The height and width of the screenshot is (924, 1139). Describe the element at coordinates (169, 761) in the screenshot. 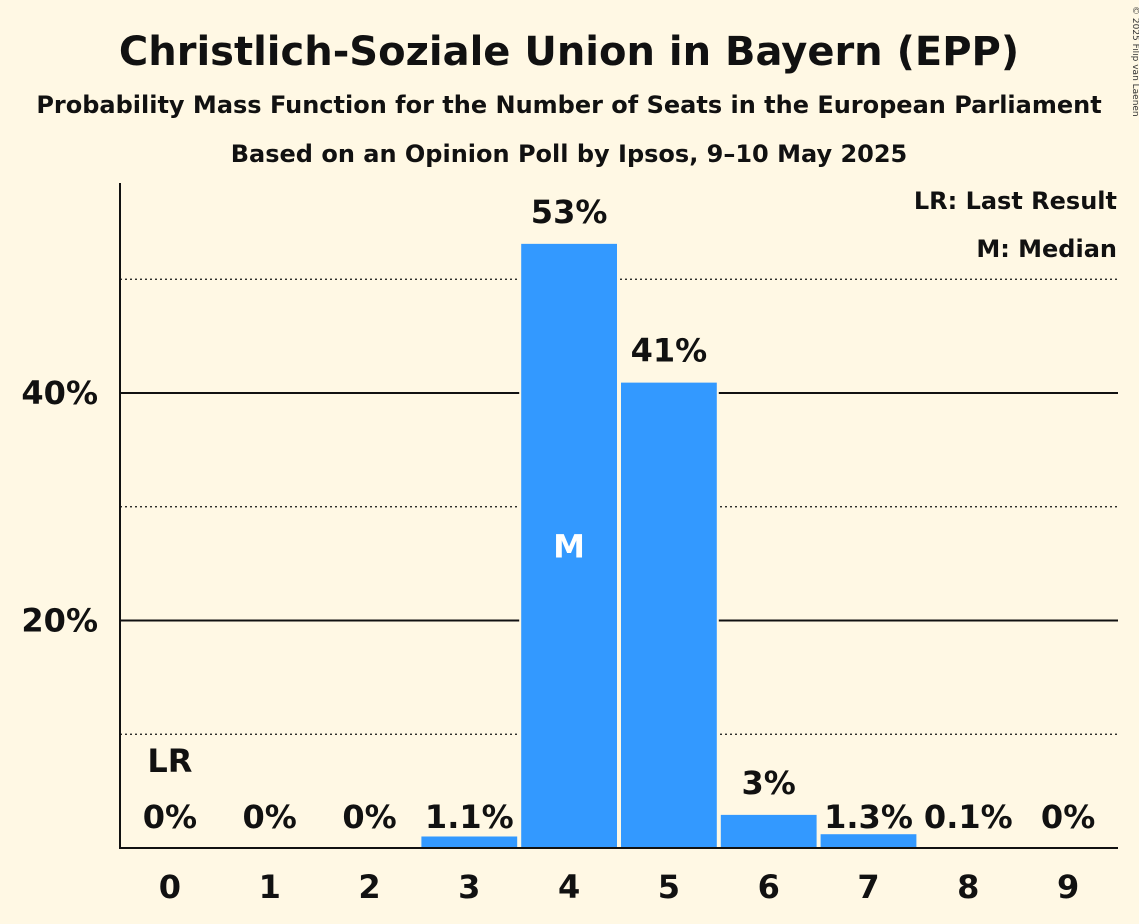

I see `last-result-marker: LR` at that location.